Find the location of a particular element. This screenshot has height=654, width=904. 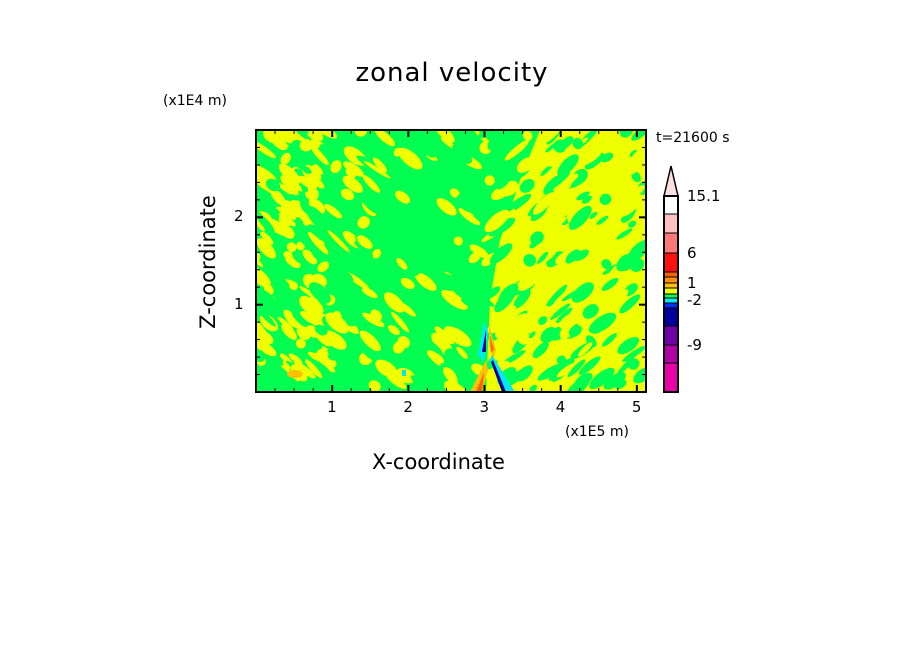

colorbar-label: -2 is located at coordinates (694, 300).